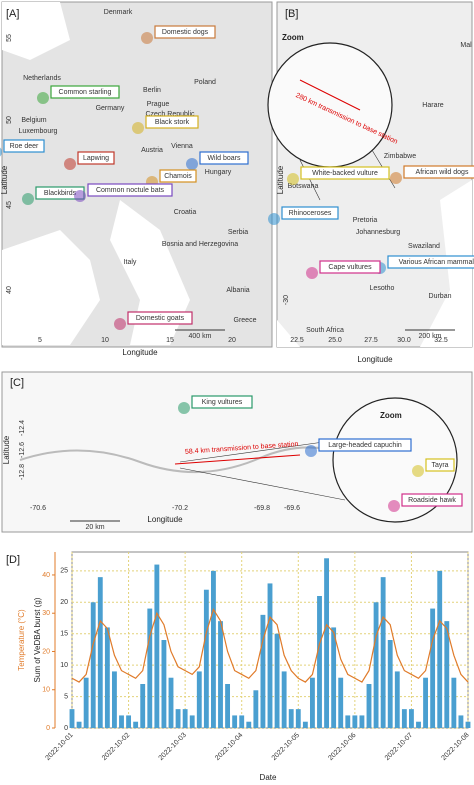 The image size is (474, 785). Describe the element at coordinates (22, 472) in the screenshot. I see `y-tick-label: -12.8` at that location.